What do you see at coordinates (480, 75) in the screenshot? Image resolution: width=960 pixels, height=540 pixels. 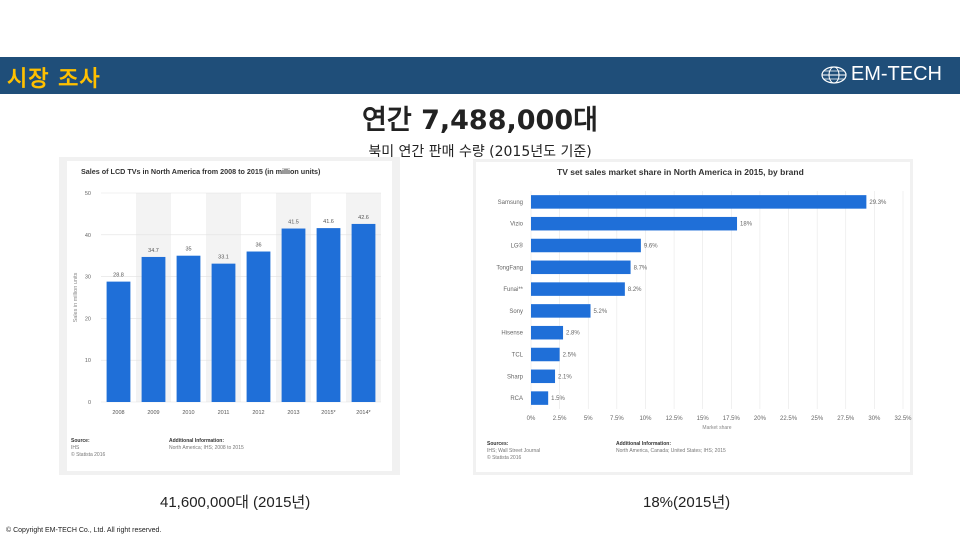 I see `header-bar: 시장 조사 EM-TECH` at bounding box center [480, 75].